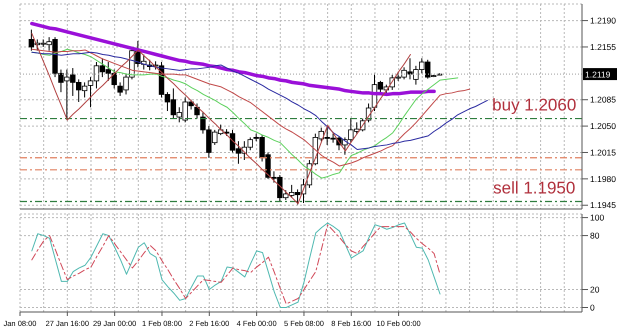  Describe the element at coordinates (603, 47) in the screenshot. I see `y-tick-label: 1.2155` at that location.